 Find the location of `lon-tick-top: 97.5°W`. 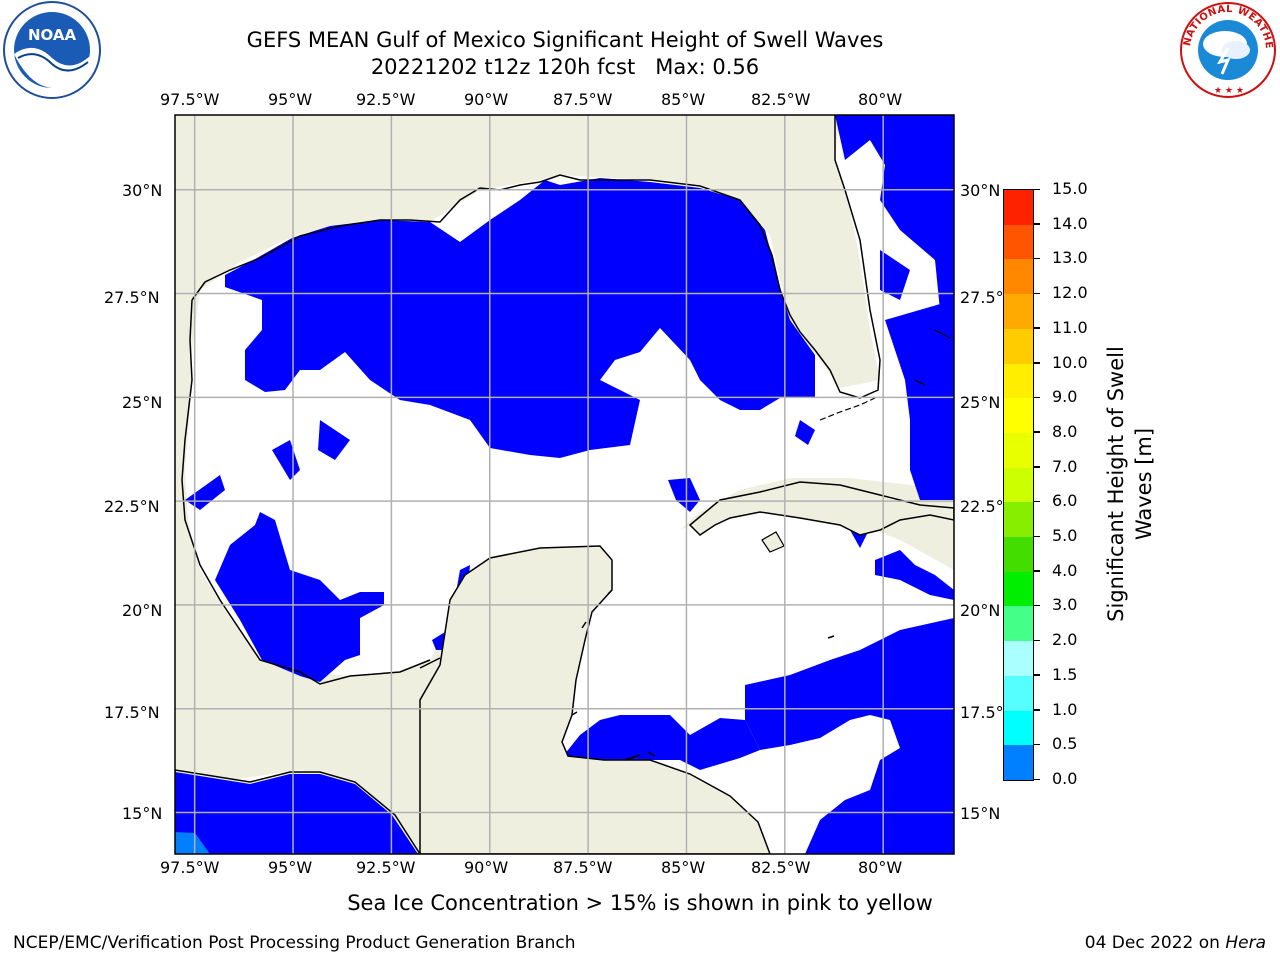

lon-tick-top: 97.5°W is located at coordinates (190, 99).